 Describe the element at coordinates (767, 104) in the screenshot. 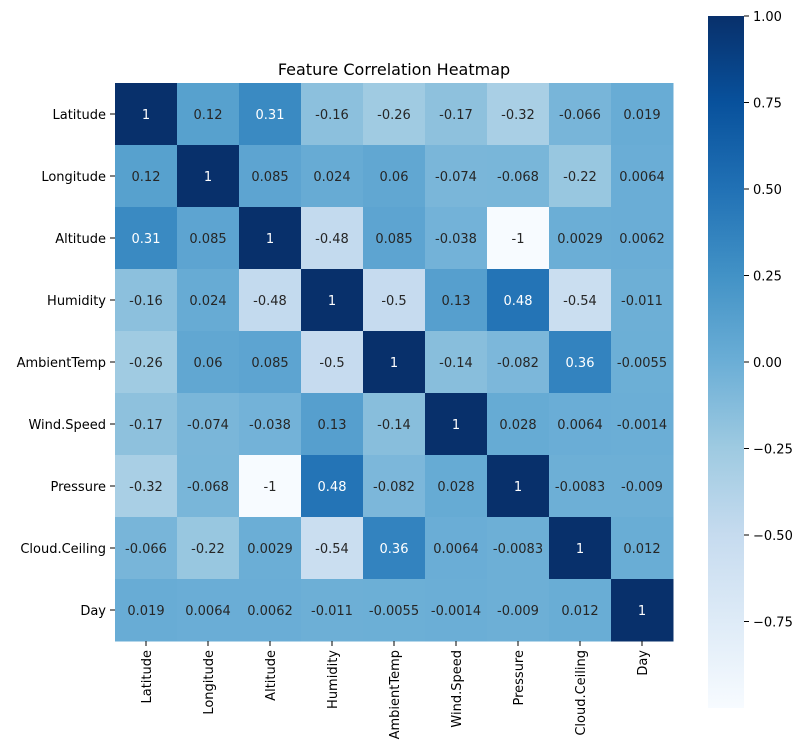

I see `colorbar-tick-label: 0.75` at that location.